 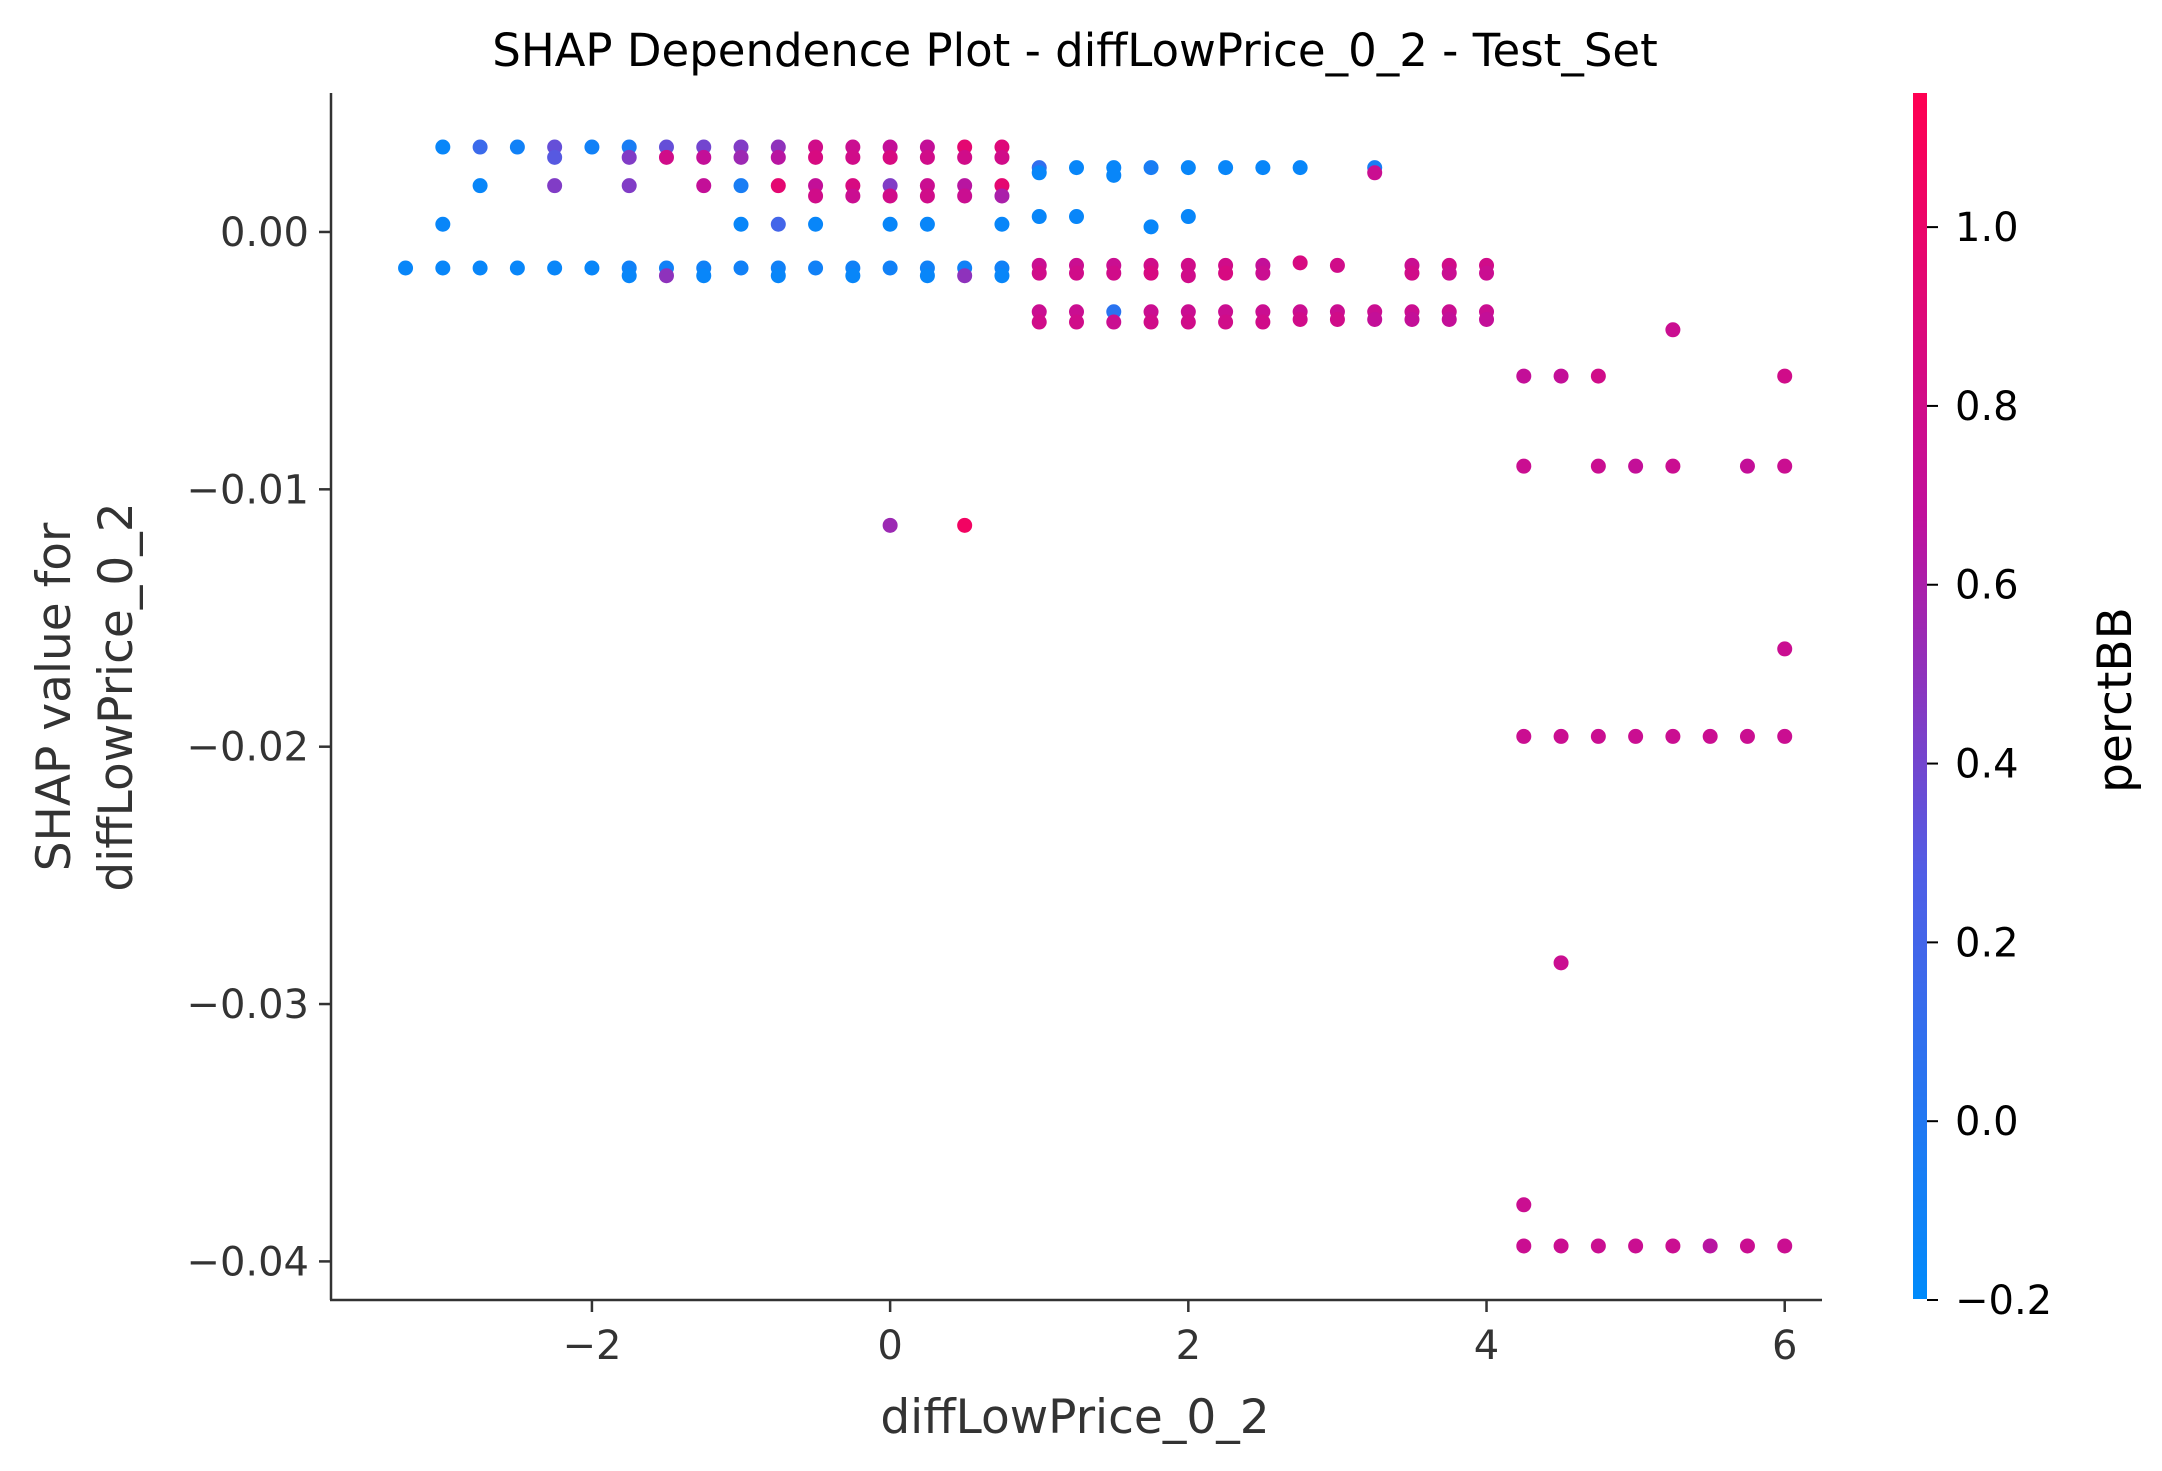 What do you see at coordinates (116, 696) in the screenshot?
I see `y-axis-title-line2: diffLowPrice_0_2` at bounding box center [116, 696].